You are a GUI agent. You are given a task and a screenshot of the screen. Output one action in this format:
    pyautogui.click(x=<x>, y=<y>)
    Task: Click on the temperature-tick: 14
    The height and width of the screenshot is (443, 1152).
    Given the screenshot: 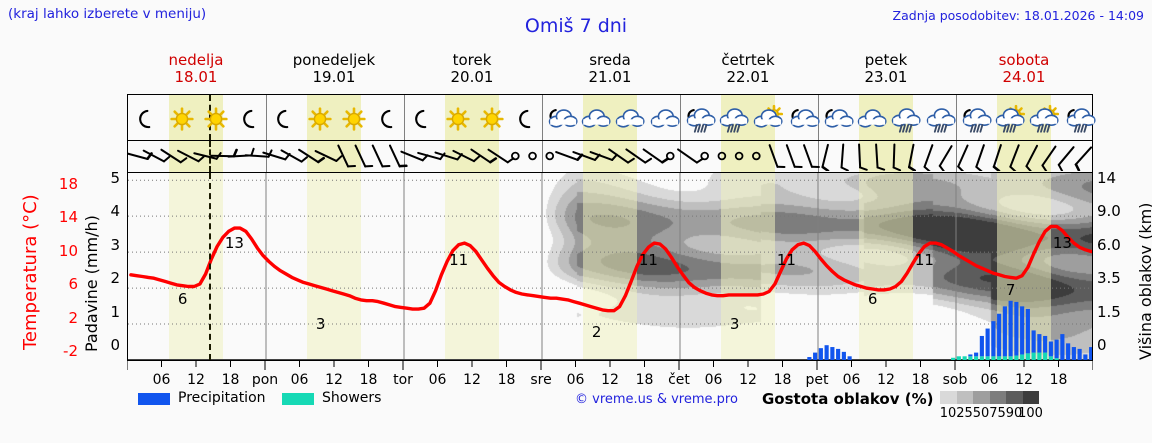 What is the action you would take?
    pyautogui.click(x=68, y=217)
    